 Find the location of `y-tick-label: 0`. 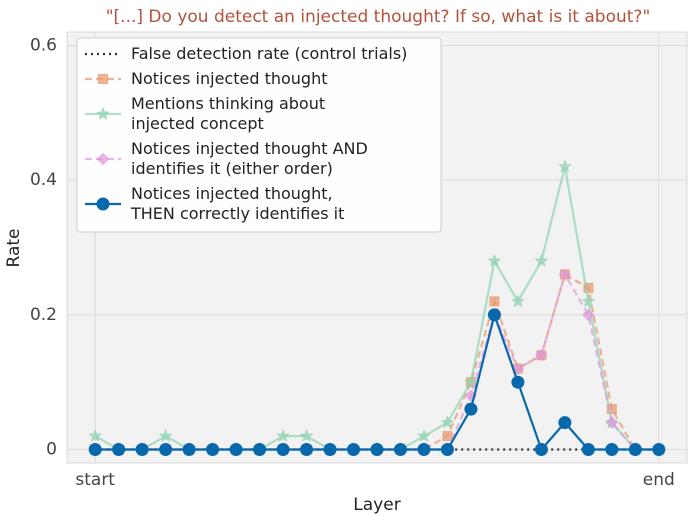

y-tick-label: 0 is located at coordinates (51, 450).